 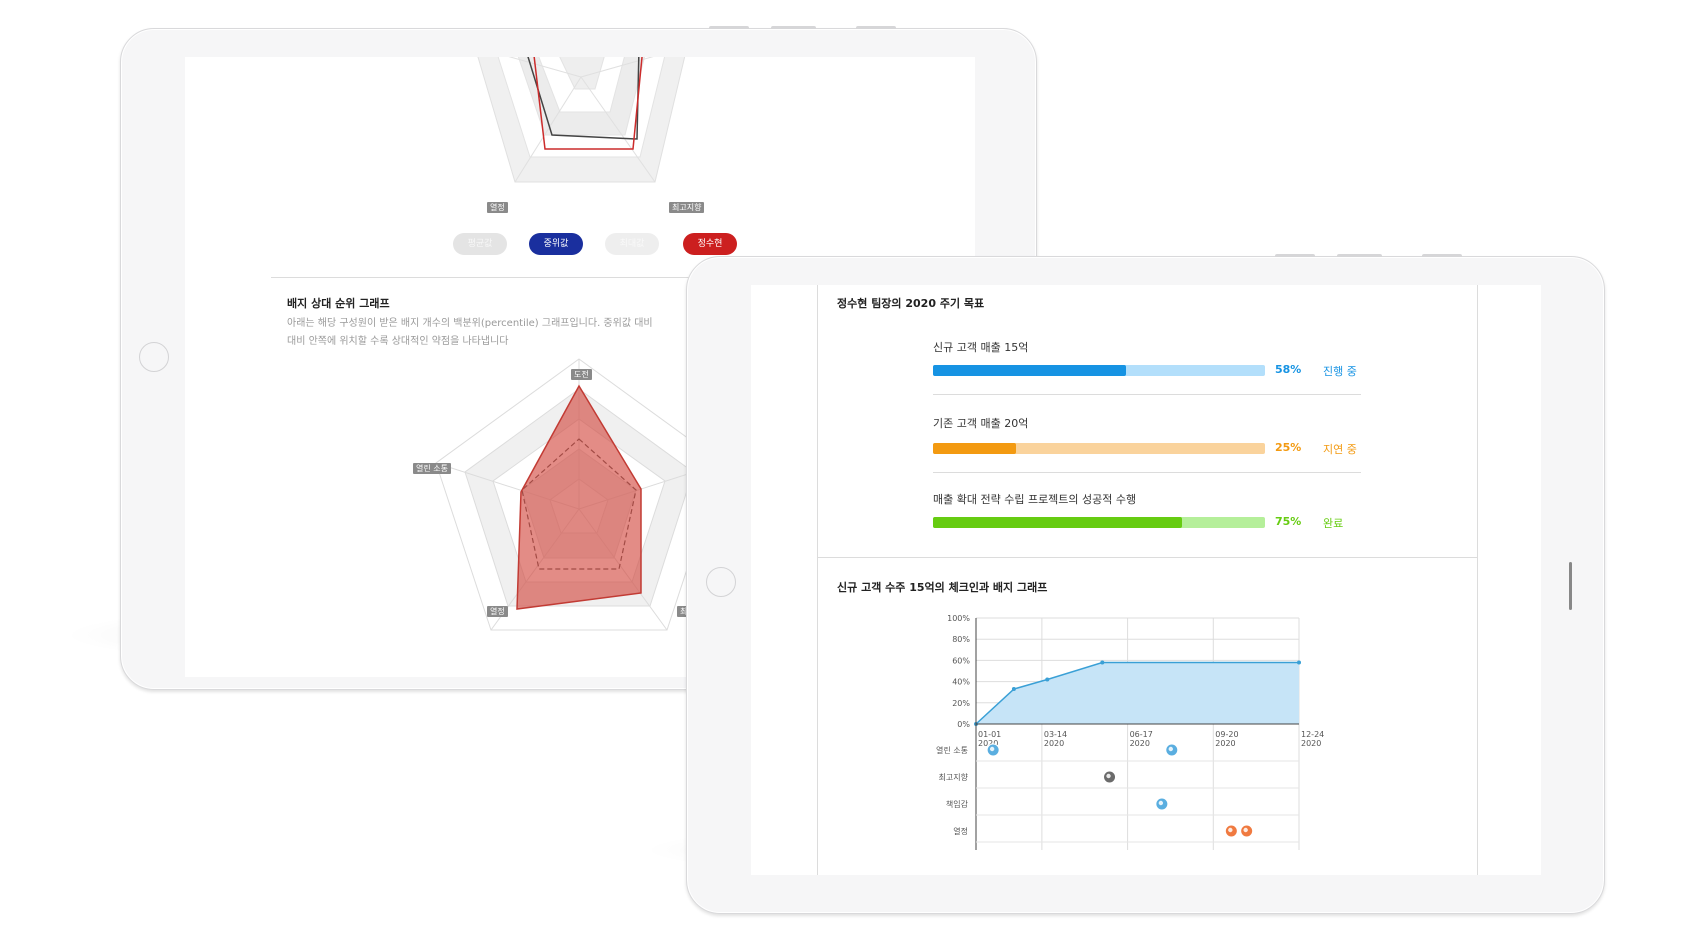 I want to click on badge-rank-title: 배지 상대 순위 그래프, so click(x=338, y=303).